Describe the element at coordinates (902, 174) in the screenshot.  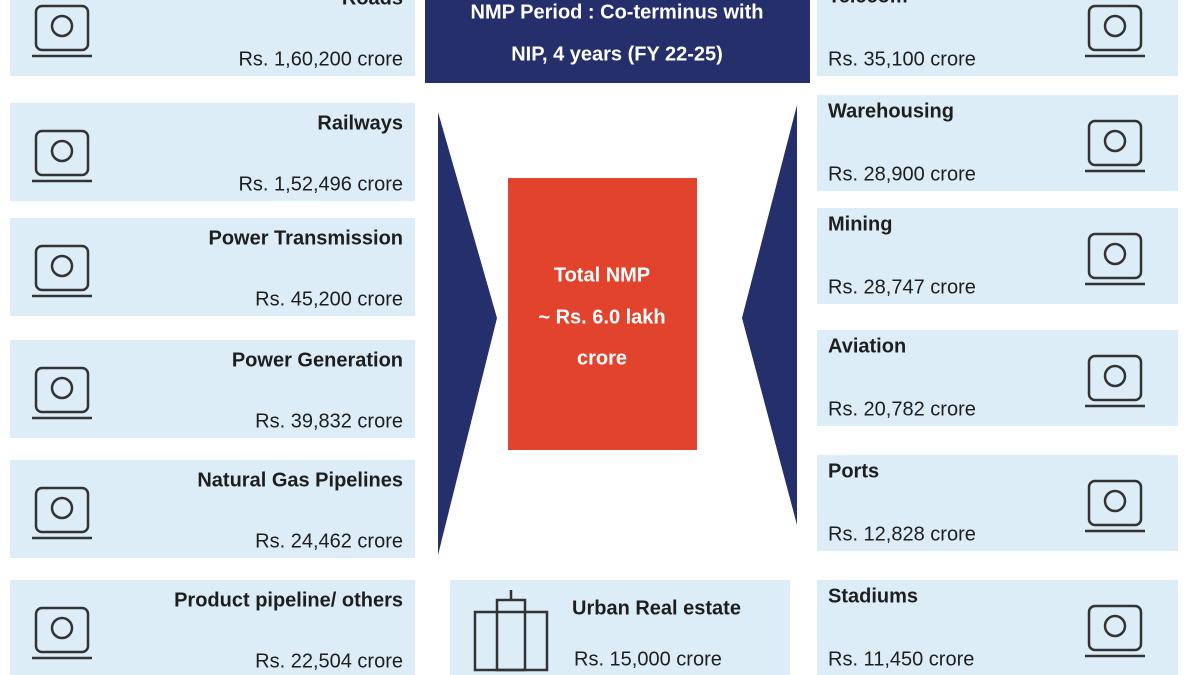
I see `sector-value: Rs. 28,900 crore` at that location.